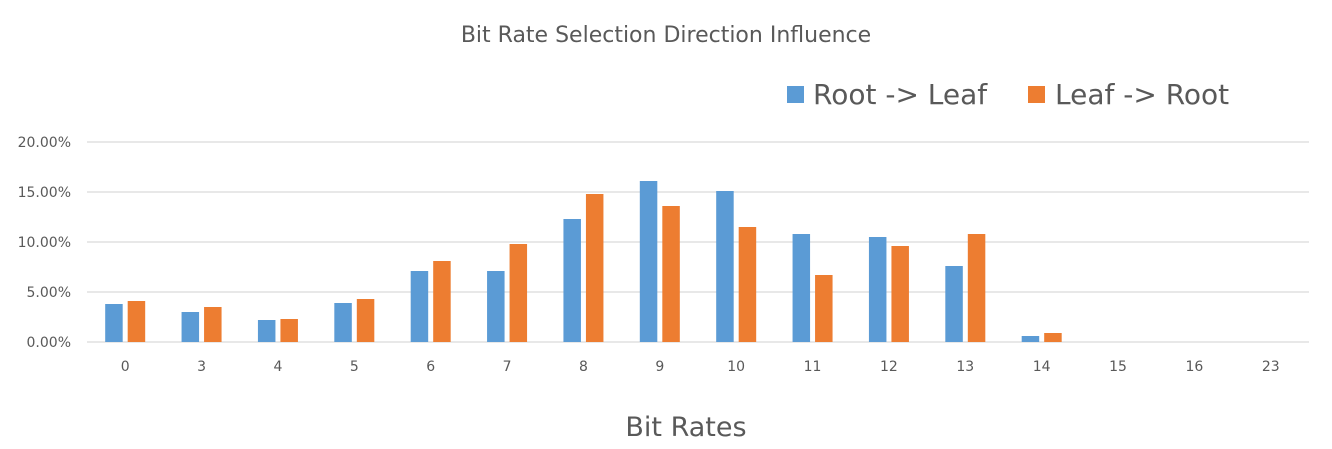  I want to click on legend-label-root-to-leaf: Root -> Leaf, so click(900, 94).